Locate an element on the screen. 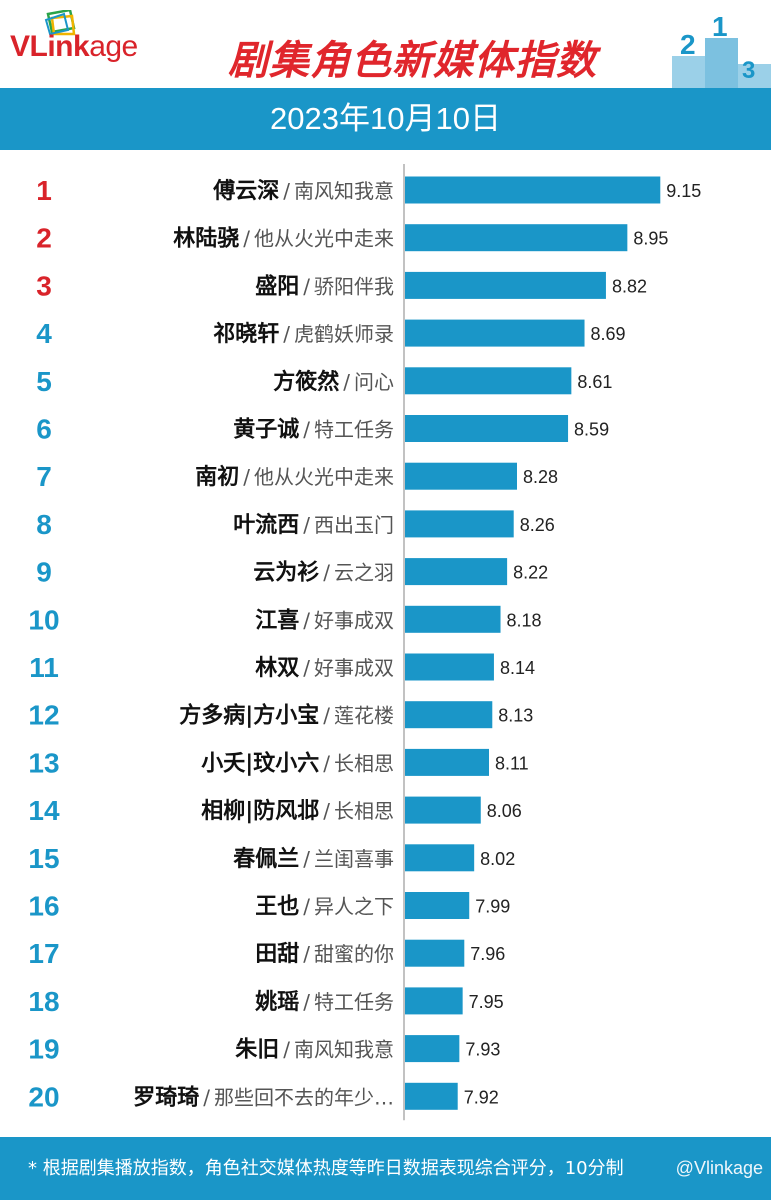  character-name: 王也 is located at coordinates (277, 907).